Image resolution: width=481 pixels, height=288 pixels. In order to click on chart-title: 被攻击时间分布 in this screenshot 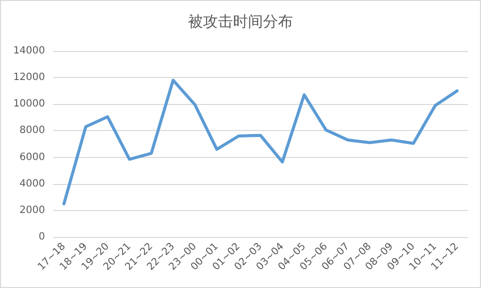, I will do `click(240, 21)`.